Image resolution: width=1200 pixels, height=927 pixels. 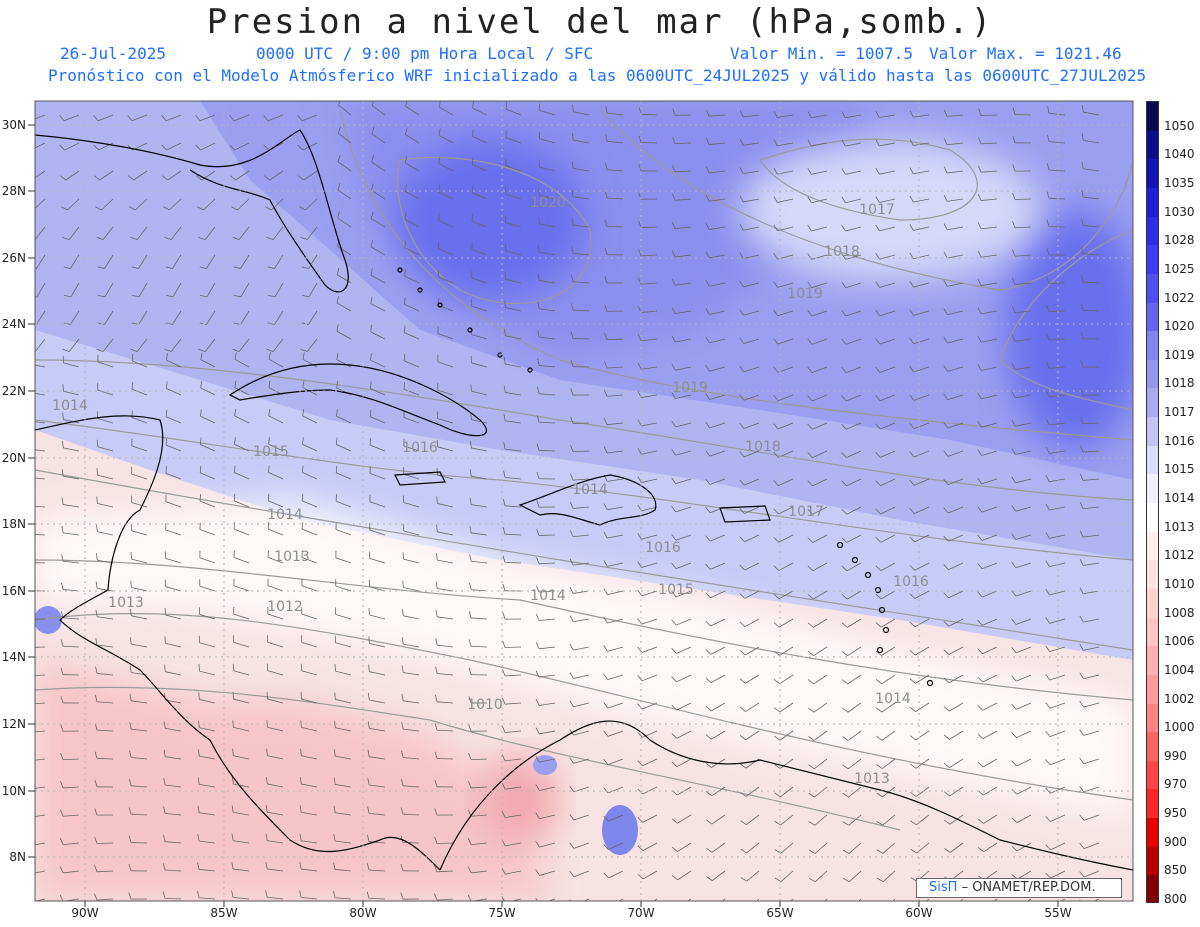 I want to click on colorbar-label: 1020, so click(x=1179, y=326).